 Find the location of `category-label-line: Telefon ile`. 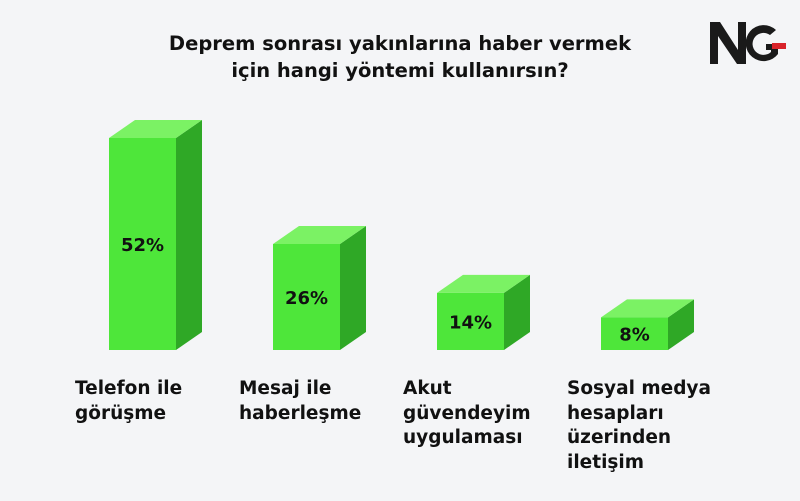

category-label-line: Telefon ile is located at coordinates (129, 388).